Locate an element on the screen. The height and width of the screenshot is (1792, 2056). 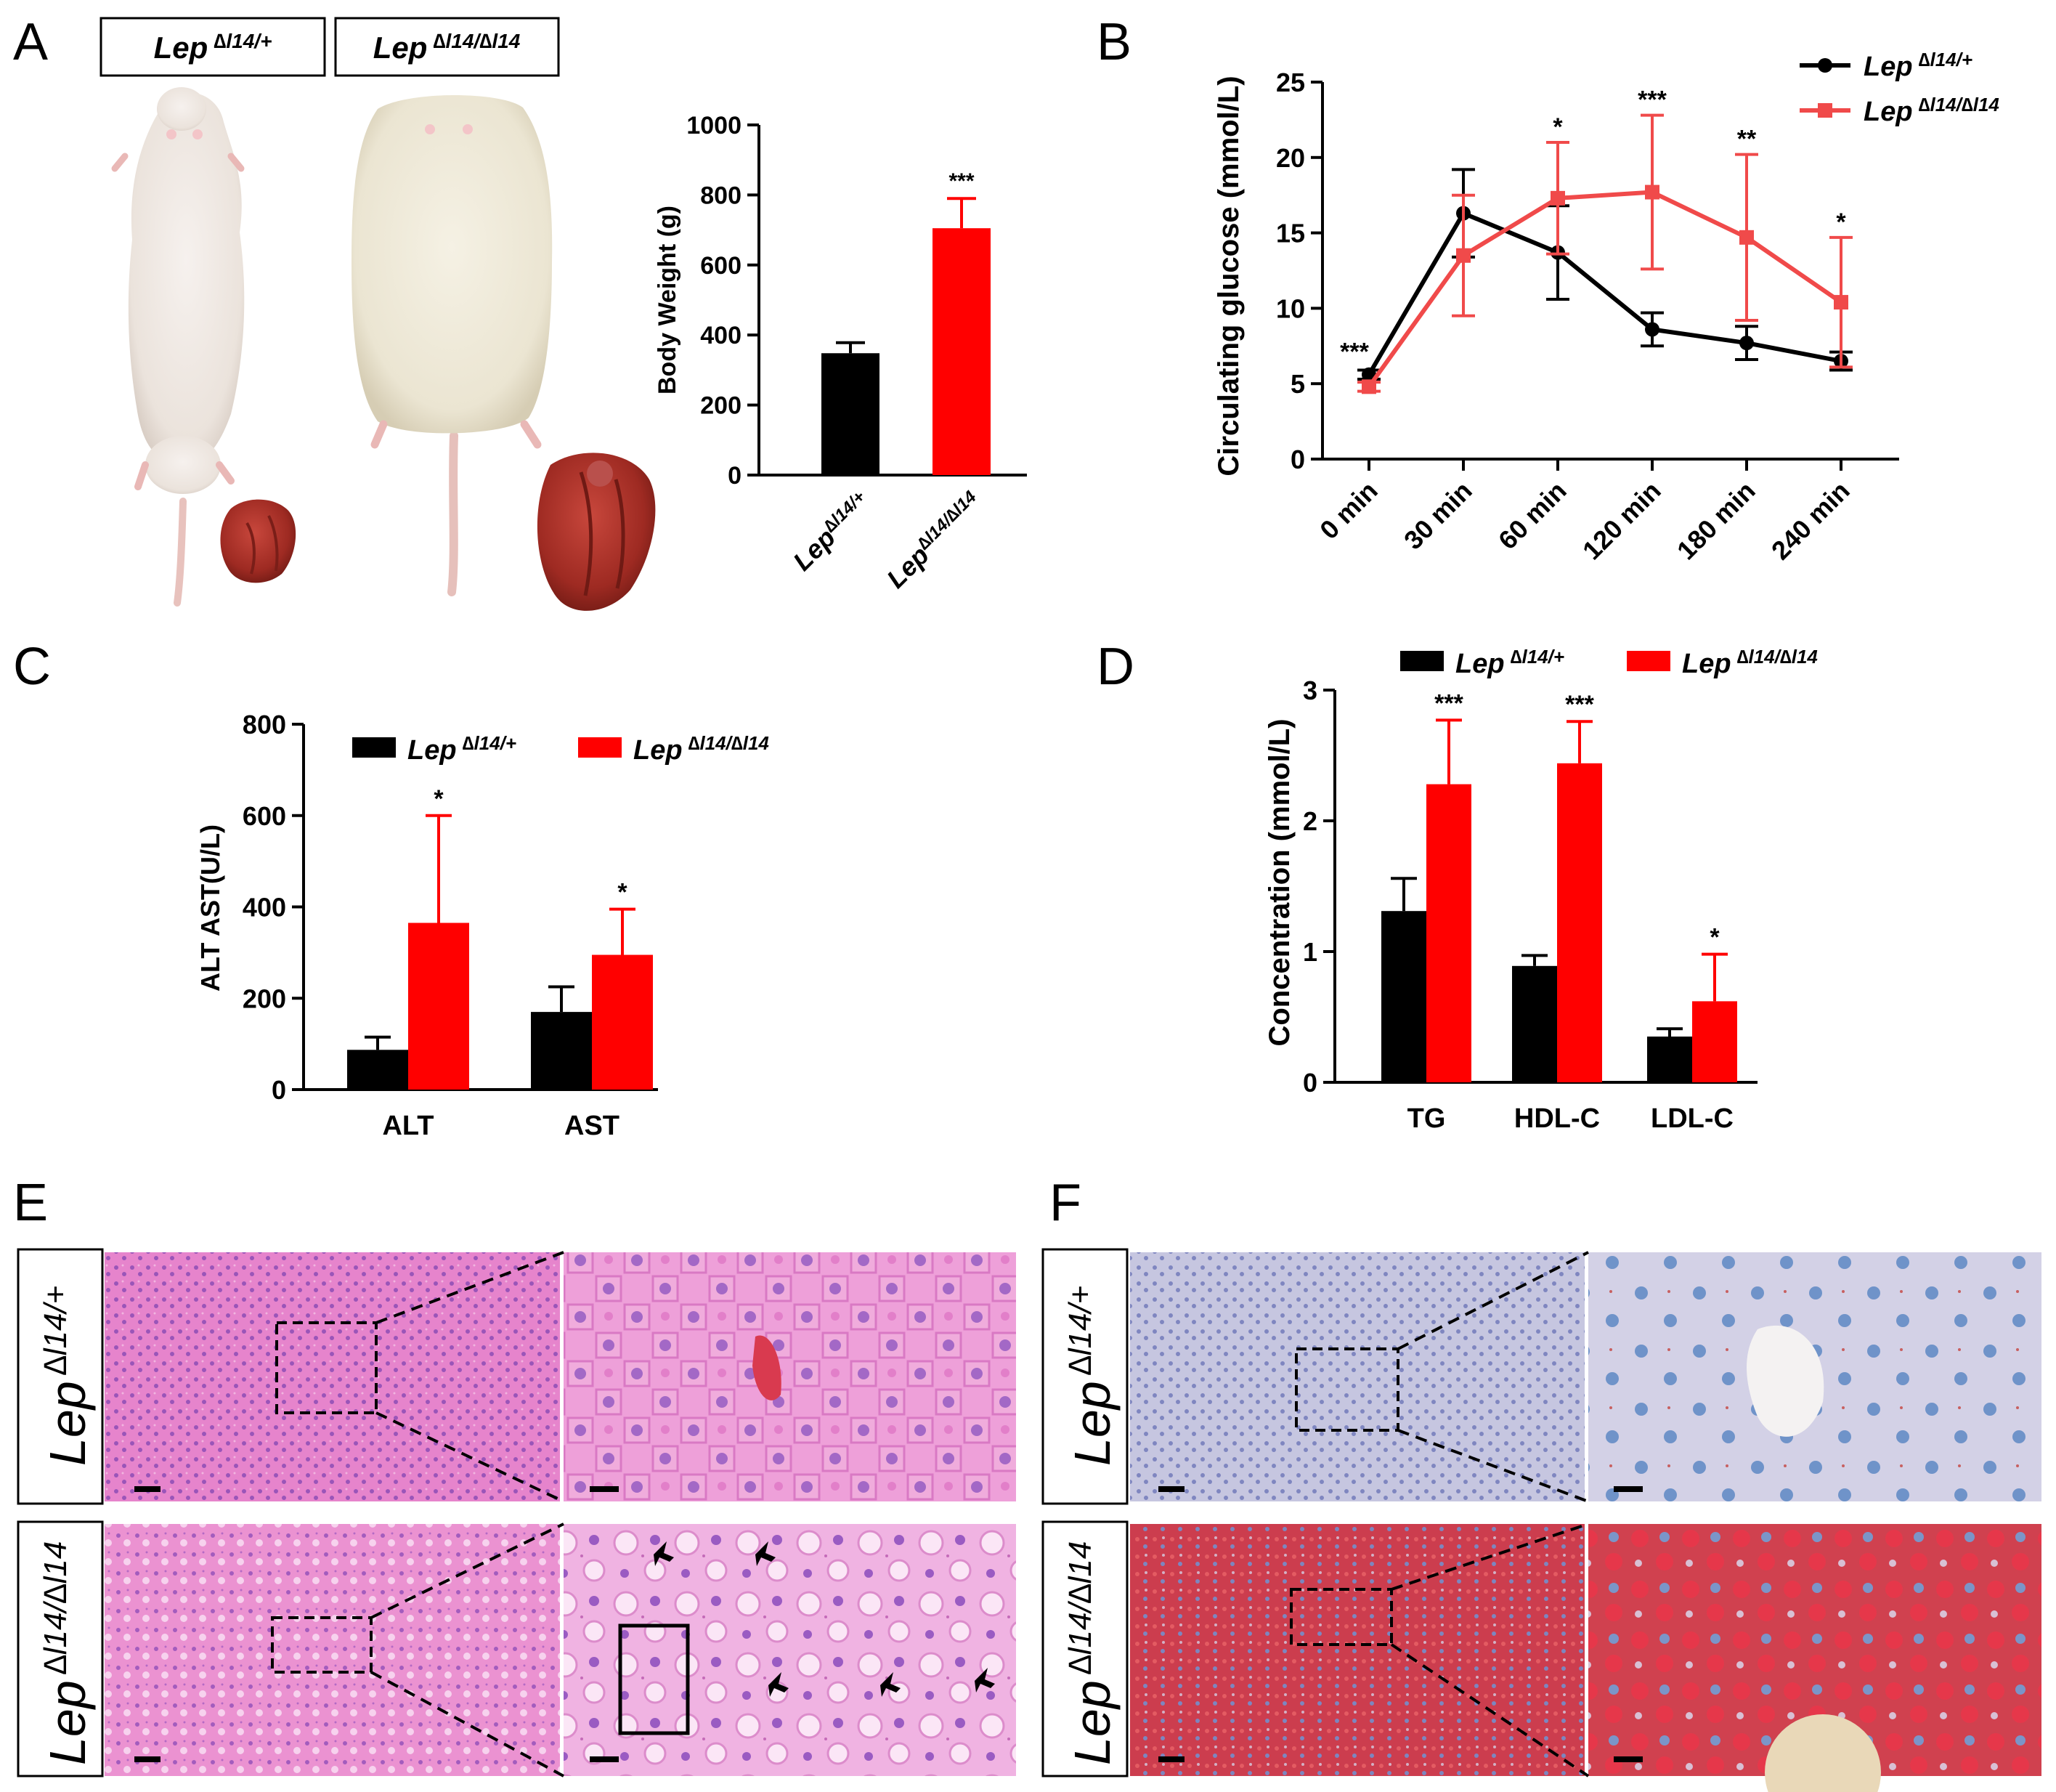
panel-e-row-het: Lep∆l14/+ is located at coordinates (516, 1376).